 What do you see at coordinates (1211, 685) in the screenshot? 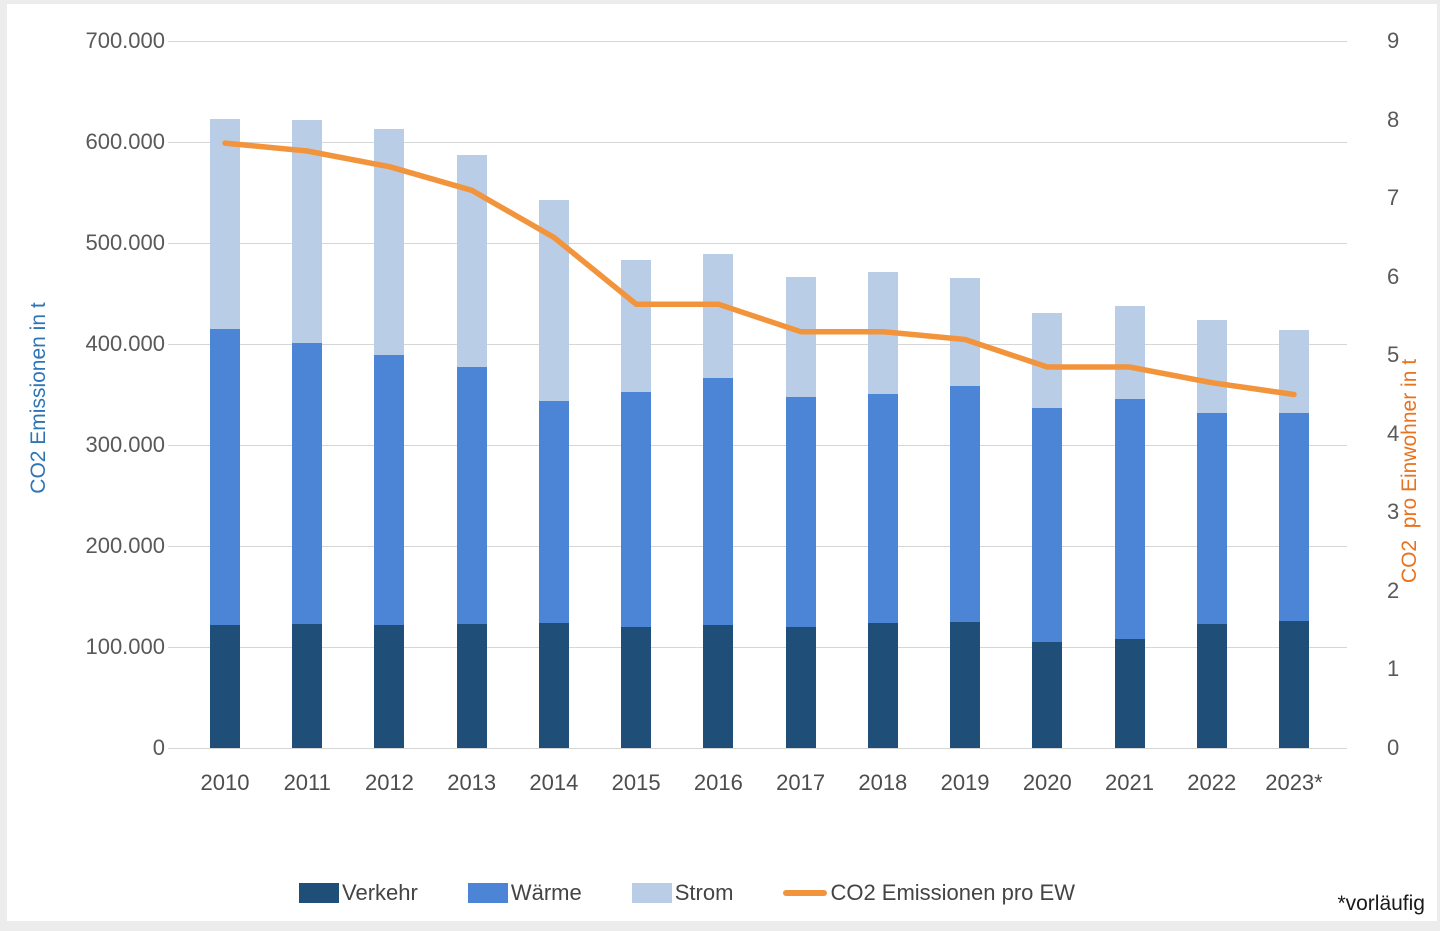
I see `bar-segment-verkehr-2022` at bounding box center [1211, 685].